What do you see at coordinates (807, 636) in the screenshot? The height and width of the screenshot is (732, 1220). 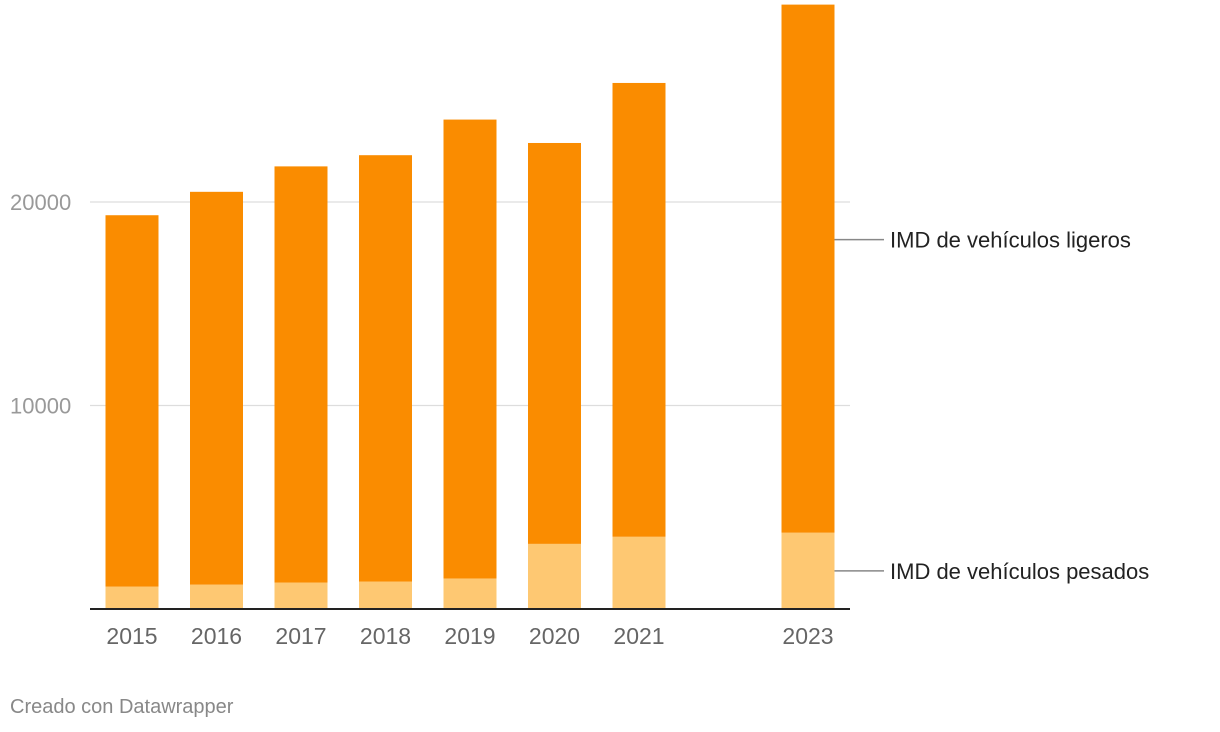 I see `x-tick-label: 2023` at bounding box center [807, 636].